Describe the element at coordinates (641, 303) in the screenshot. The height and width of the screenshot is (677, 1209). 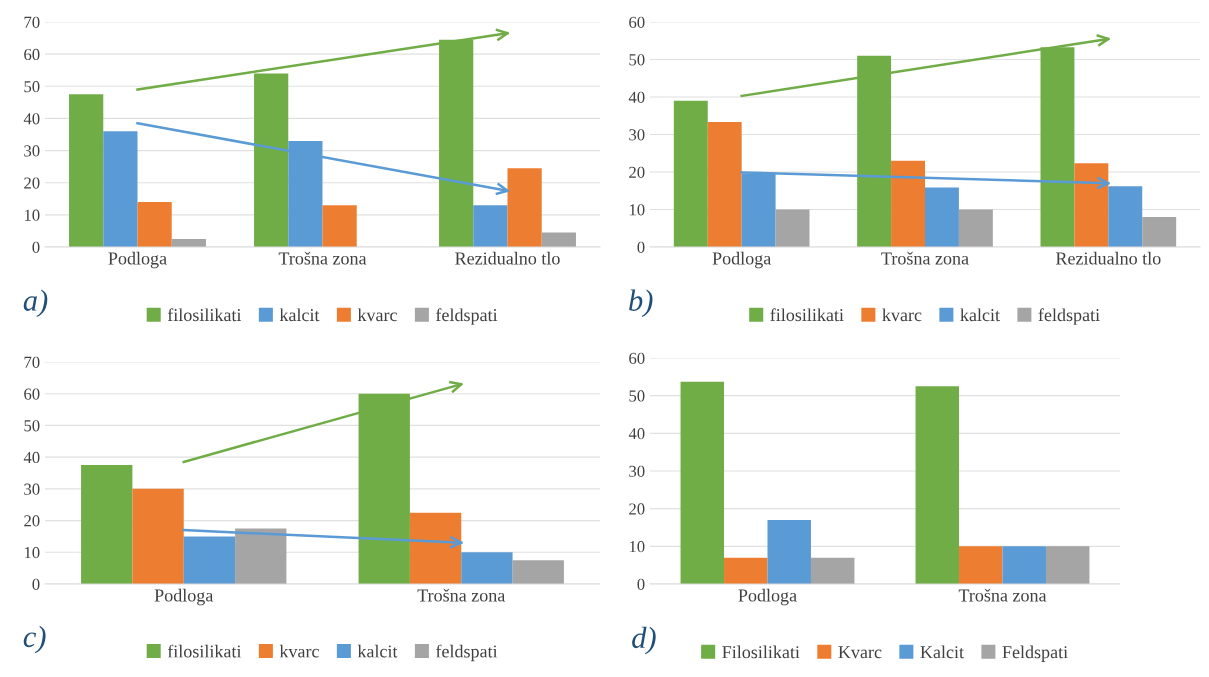
I see `text: b)` at that location.